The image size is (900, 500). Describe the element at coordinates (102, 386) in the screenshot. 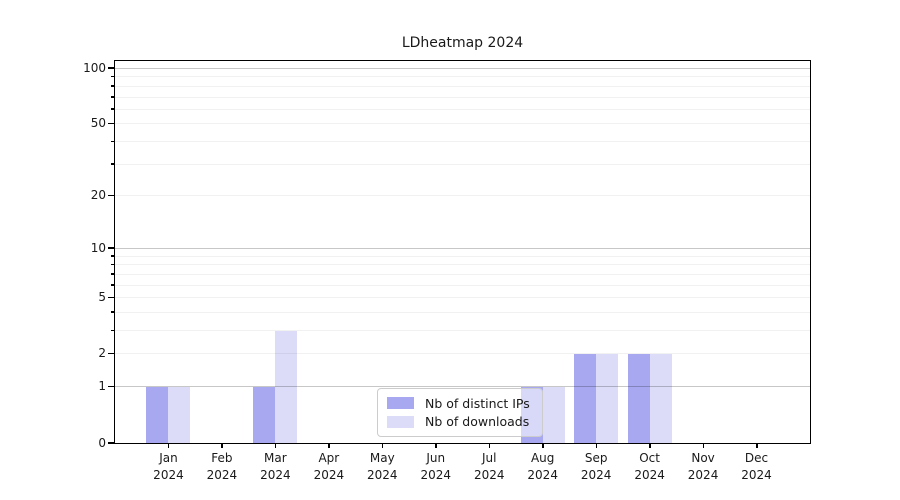

I see `y-tick-label: 1` at that location.